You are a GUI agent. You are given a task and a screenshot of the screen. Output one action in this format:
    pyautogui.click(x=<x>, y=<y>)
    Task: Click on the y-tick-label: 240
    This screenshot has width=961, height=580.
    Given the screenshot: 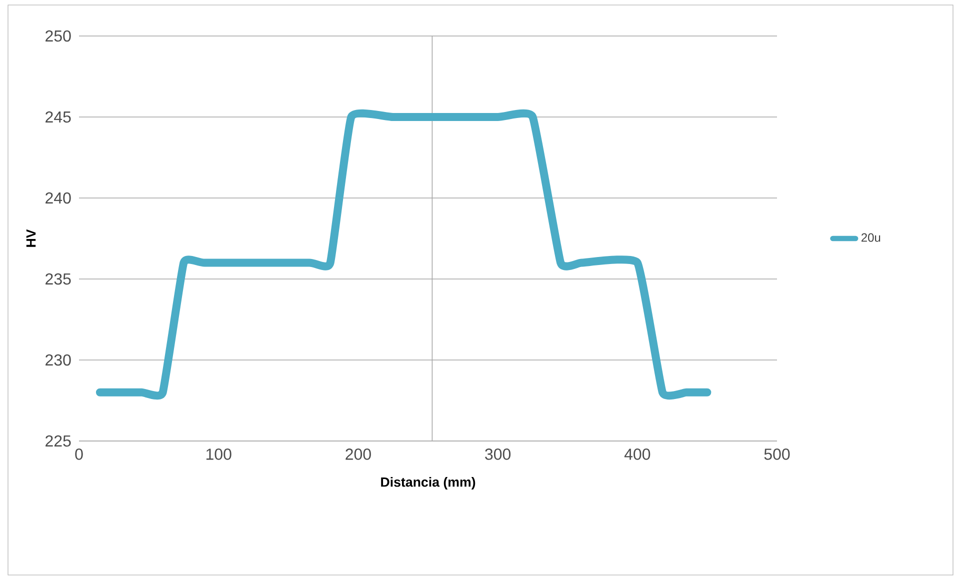 What is the action you would take?
    pyautogui.click(x=58, y=198)
    